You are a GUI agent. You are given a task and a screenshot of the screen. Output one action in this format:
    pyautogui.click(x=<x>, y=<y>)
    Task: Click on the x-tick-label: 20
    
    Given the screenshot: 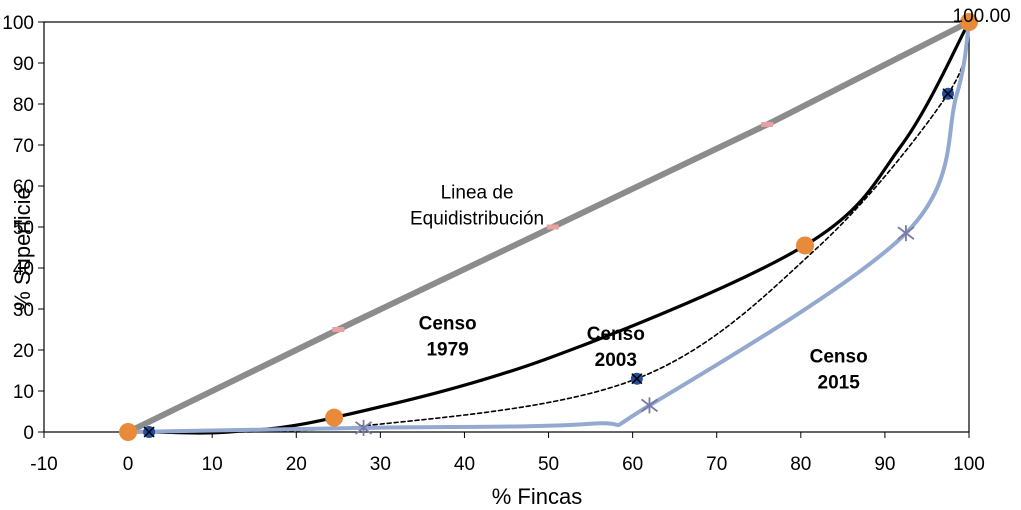 What is the action you would take?
    pyautogui.click(x=296, y=464)
    